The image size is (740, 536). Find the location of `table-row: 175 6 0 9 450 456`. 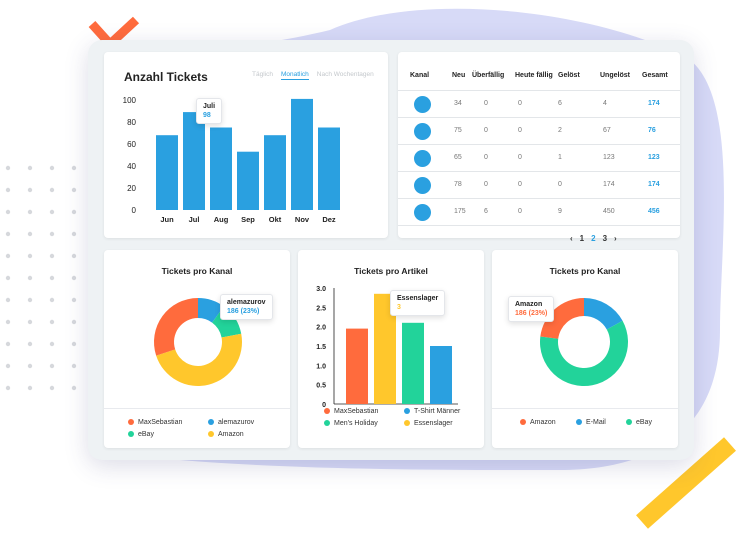

table-row: 175 6 0 9 450 456 is located at coordinates (539, 211).